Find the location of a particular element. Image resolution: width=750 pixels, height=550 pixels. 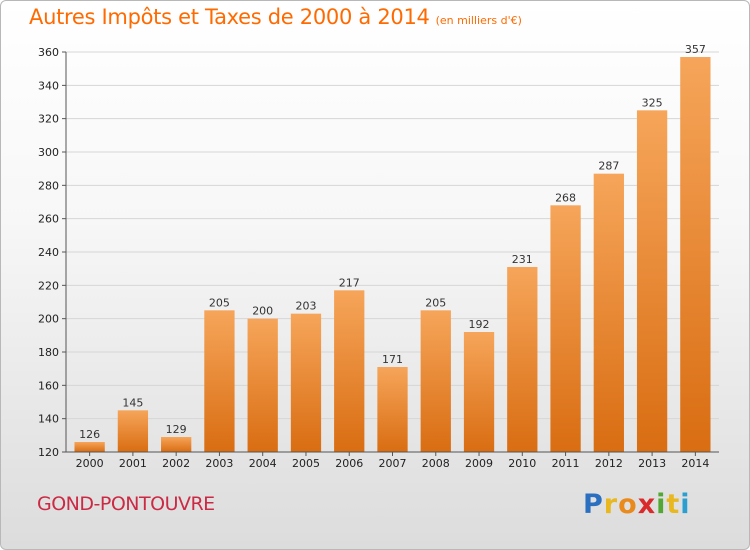

value-label-2014: 357 is located at coordinates (695, 49).